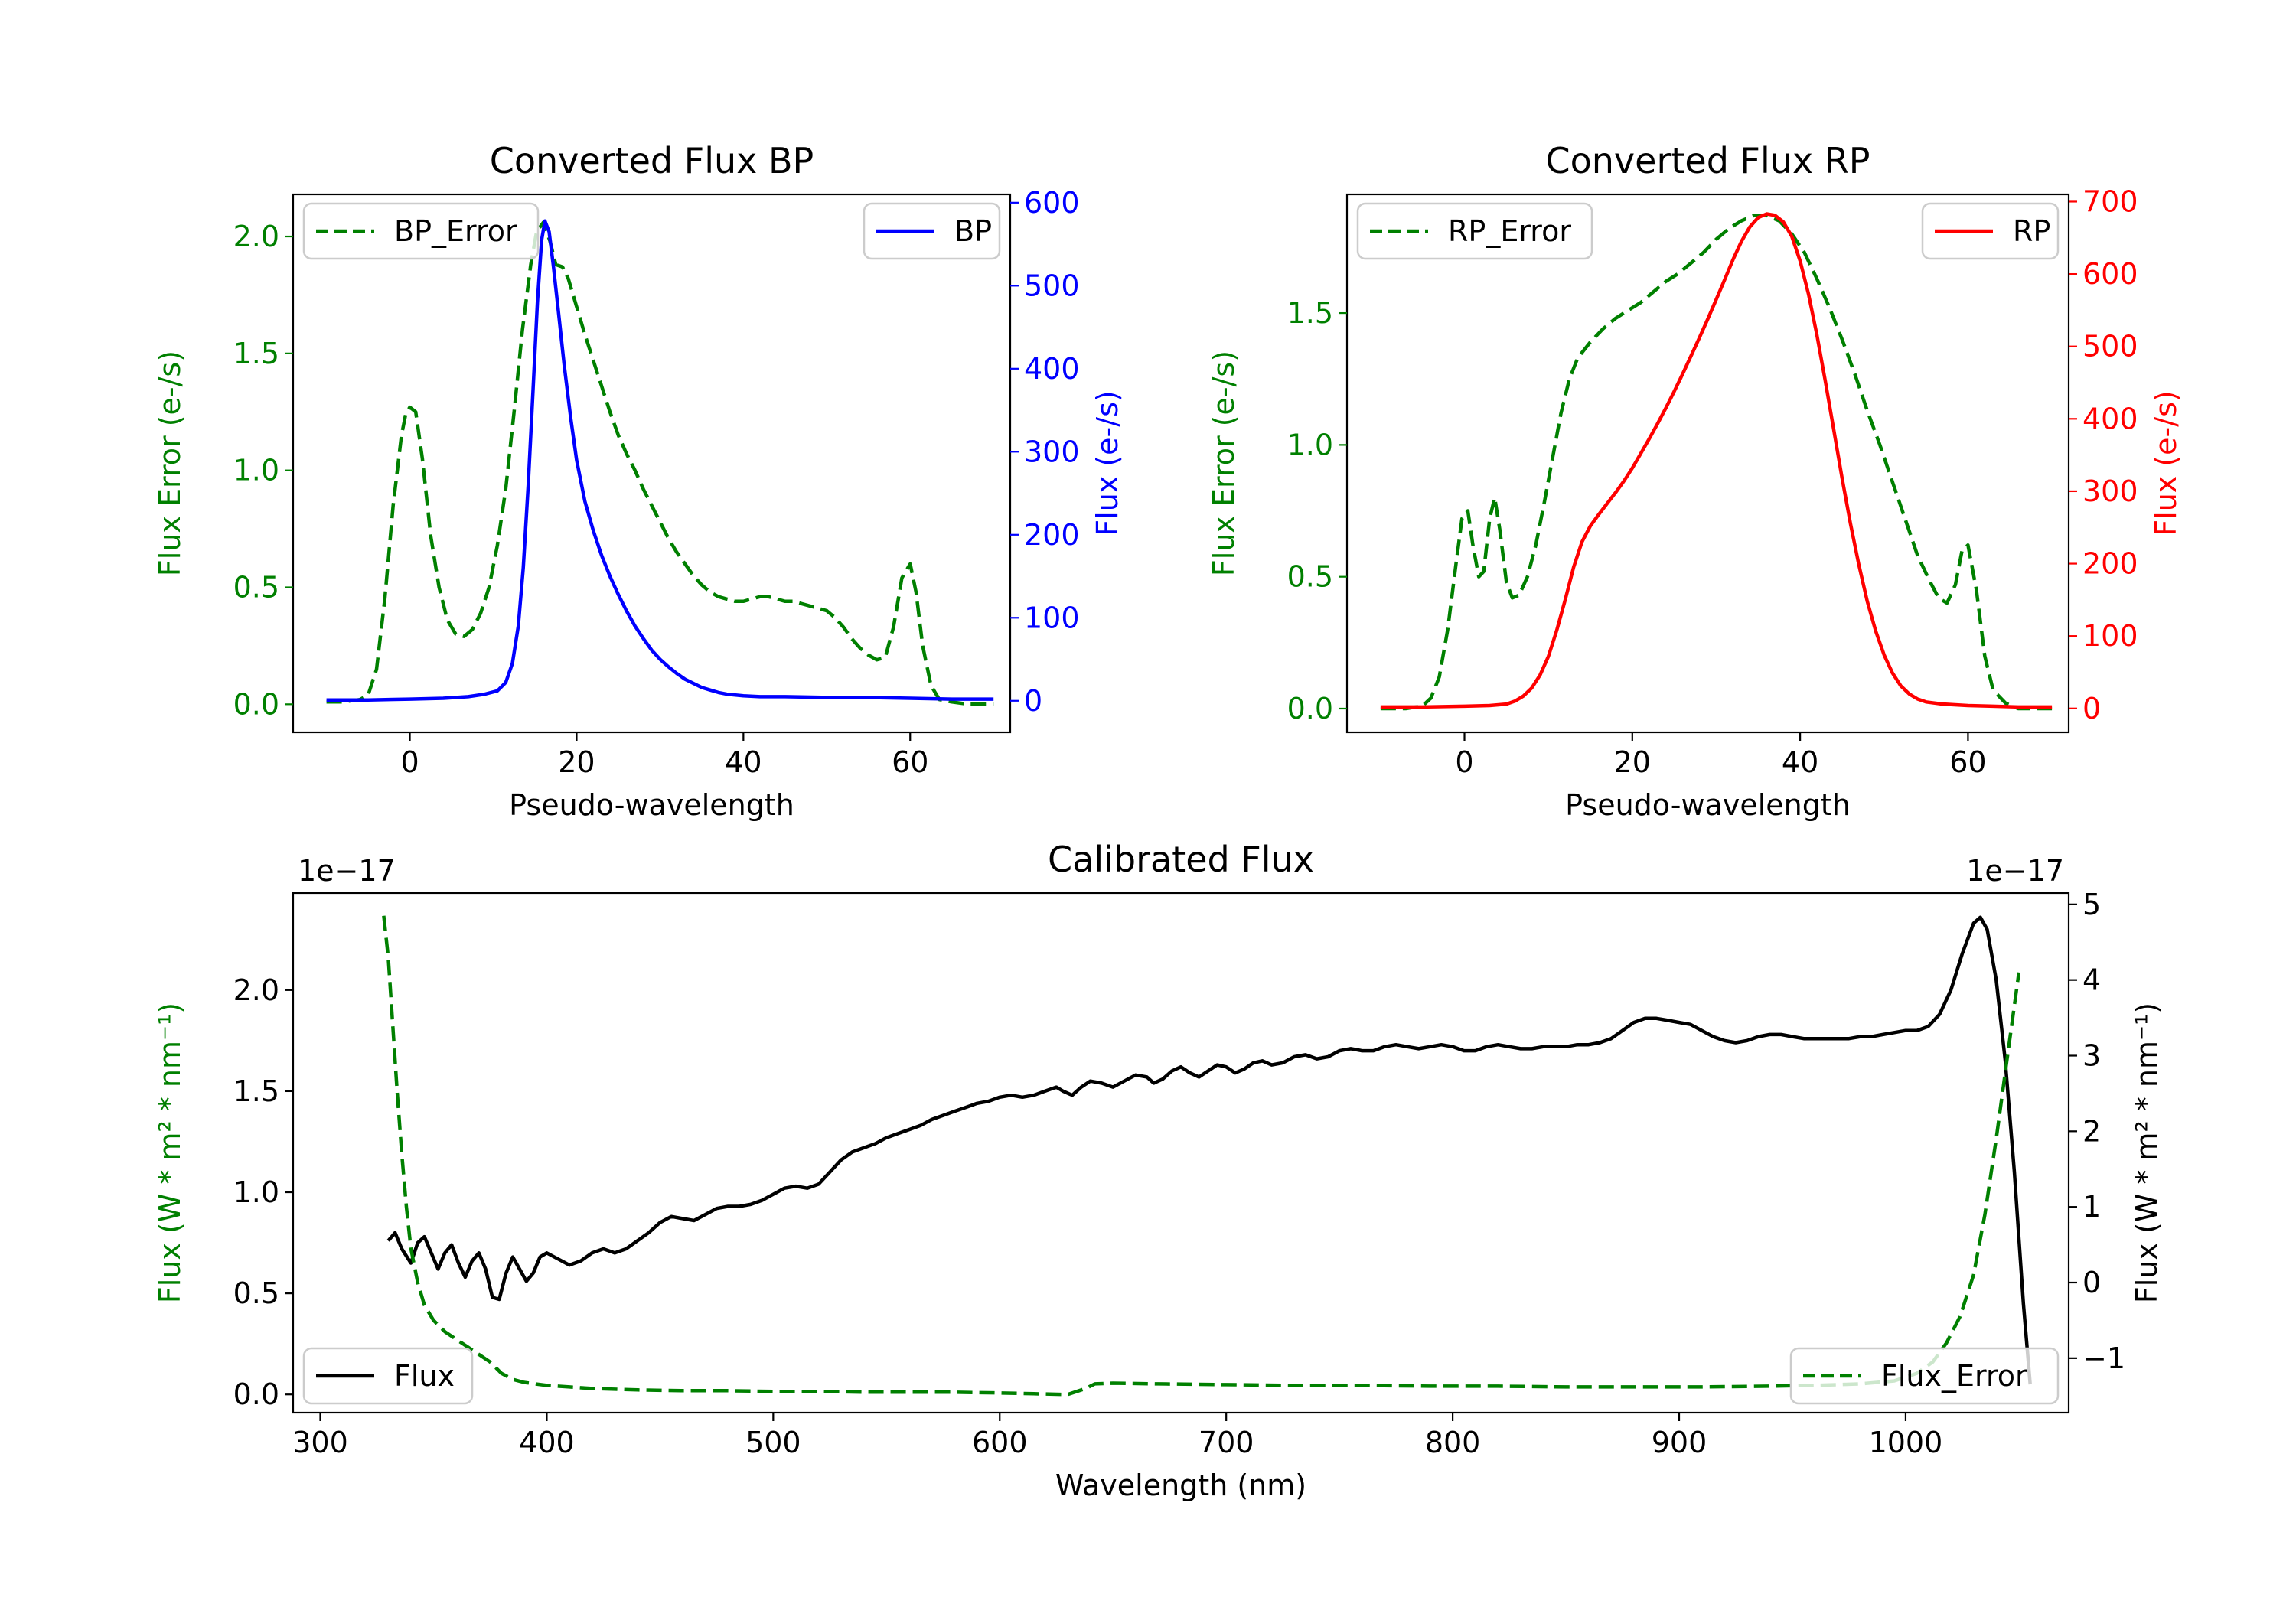  I want to click on legend-label: RP, so click(2031, 231).